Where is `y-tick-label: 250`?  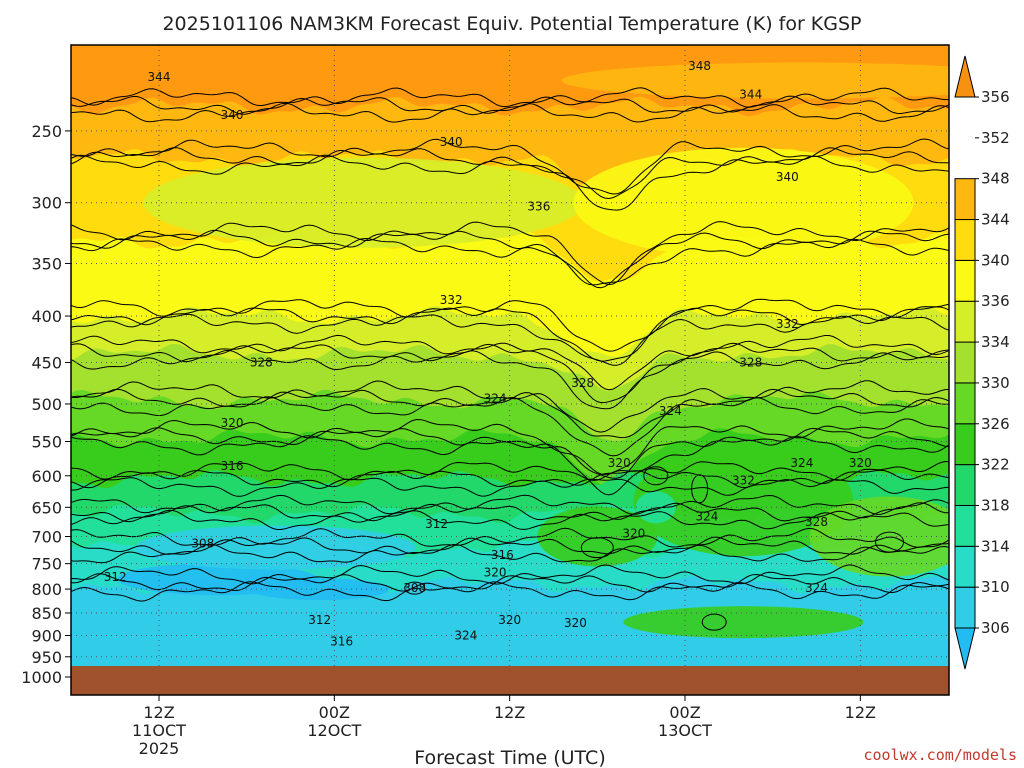
y-tick-label: 250 is located at coordinates (46, 131).